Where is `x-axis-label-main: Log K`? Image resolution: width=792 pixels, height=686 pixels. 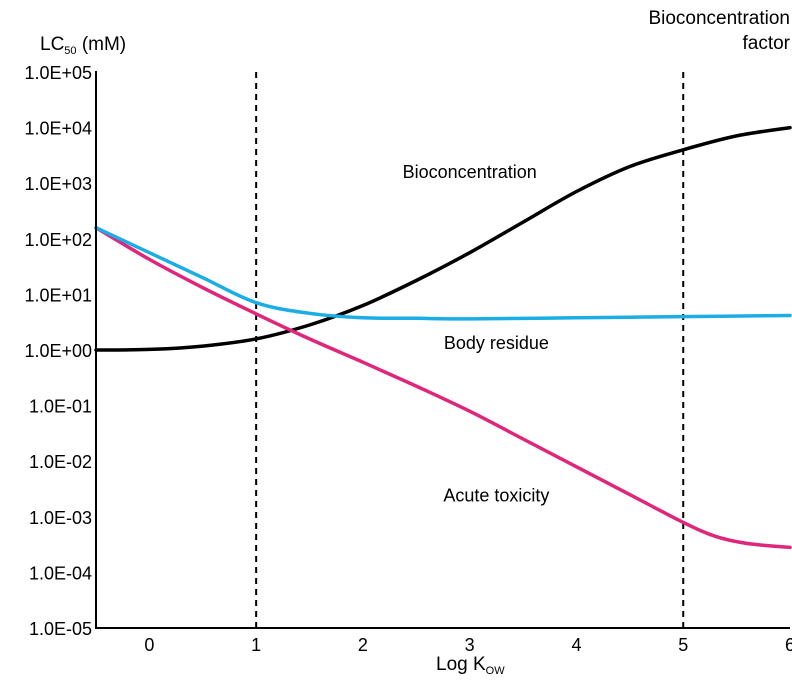
x-axis-label-main: Log K is located at coordinates (461, 664).